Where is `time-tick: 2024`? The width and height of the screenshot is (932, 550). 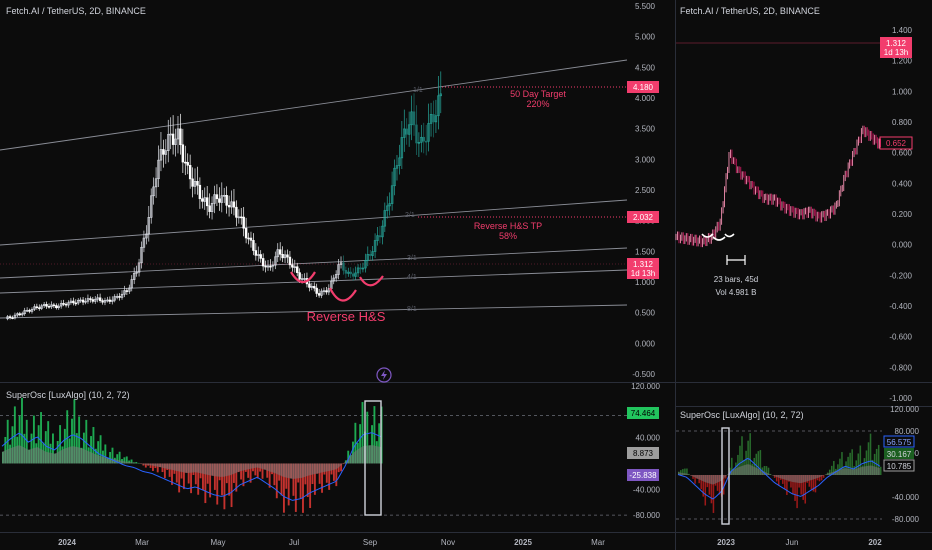
time-tick: 2024 is located at coordinates (67, 542).